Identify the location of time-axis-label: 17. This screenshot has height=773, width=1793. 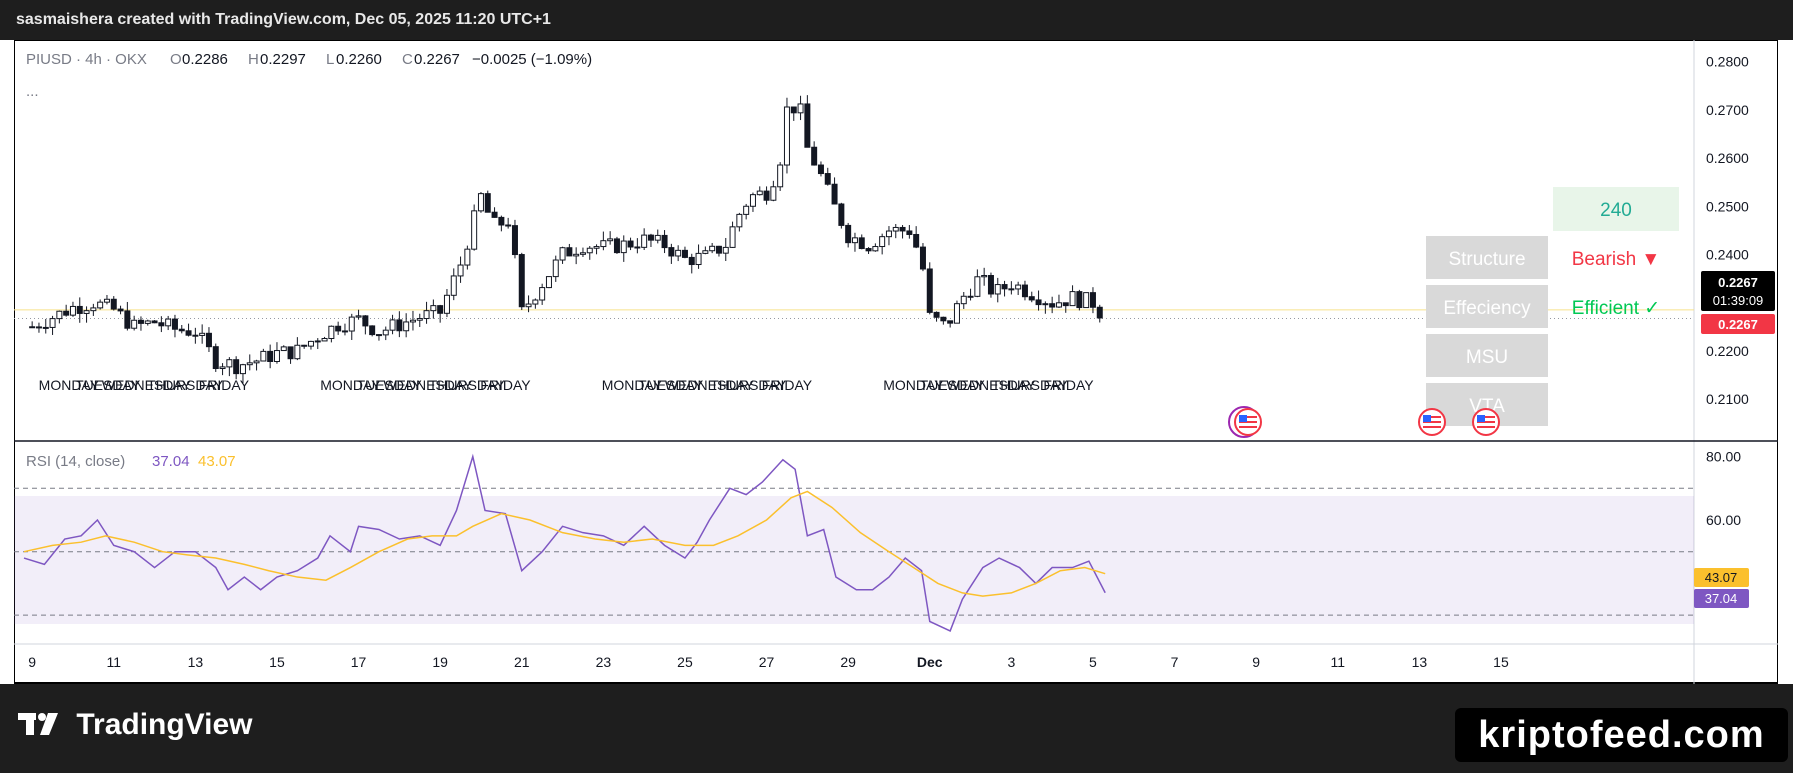
(359, 662).